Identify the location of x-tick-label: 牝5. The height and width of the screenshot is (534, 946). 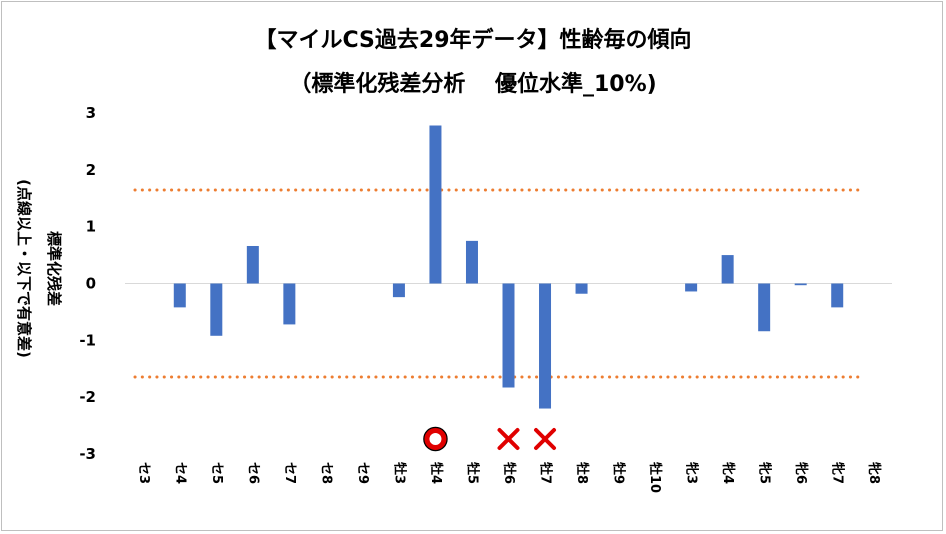
(765, 473).